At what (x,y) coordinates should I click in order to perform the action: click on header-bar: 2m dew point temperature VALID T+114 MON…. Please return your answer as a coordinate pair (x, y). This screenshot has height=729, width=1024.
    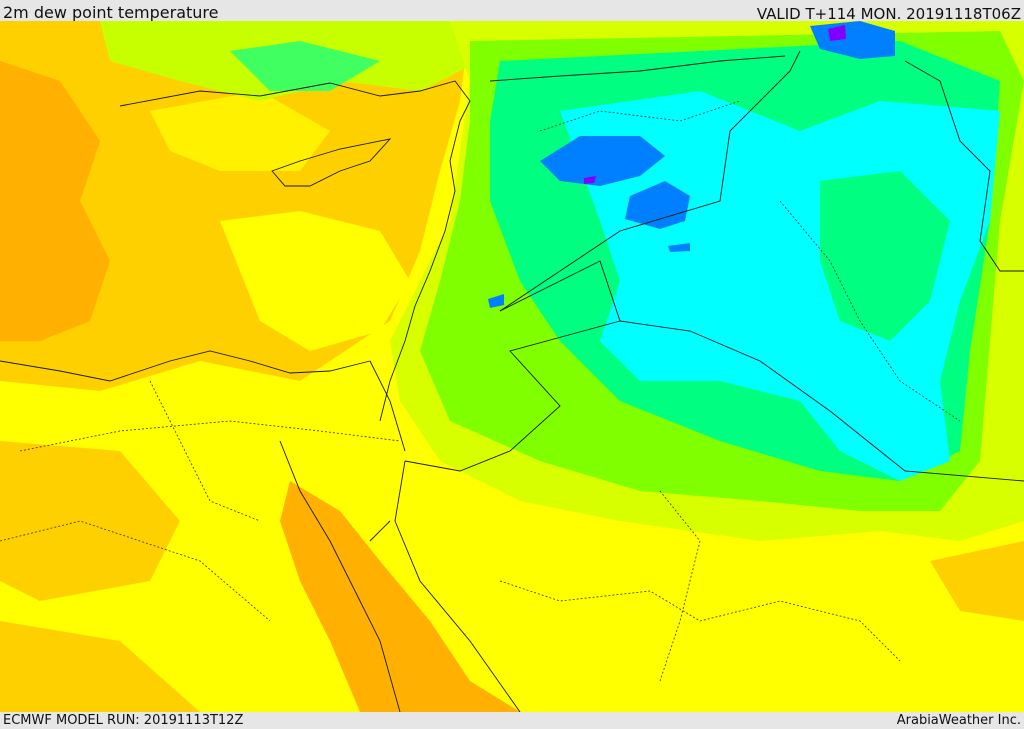
    Looking at the image, I should click on (512, 11).